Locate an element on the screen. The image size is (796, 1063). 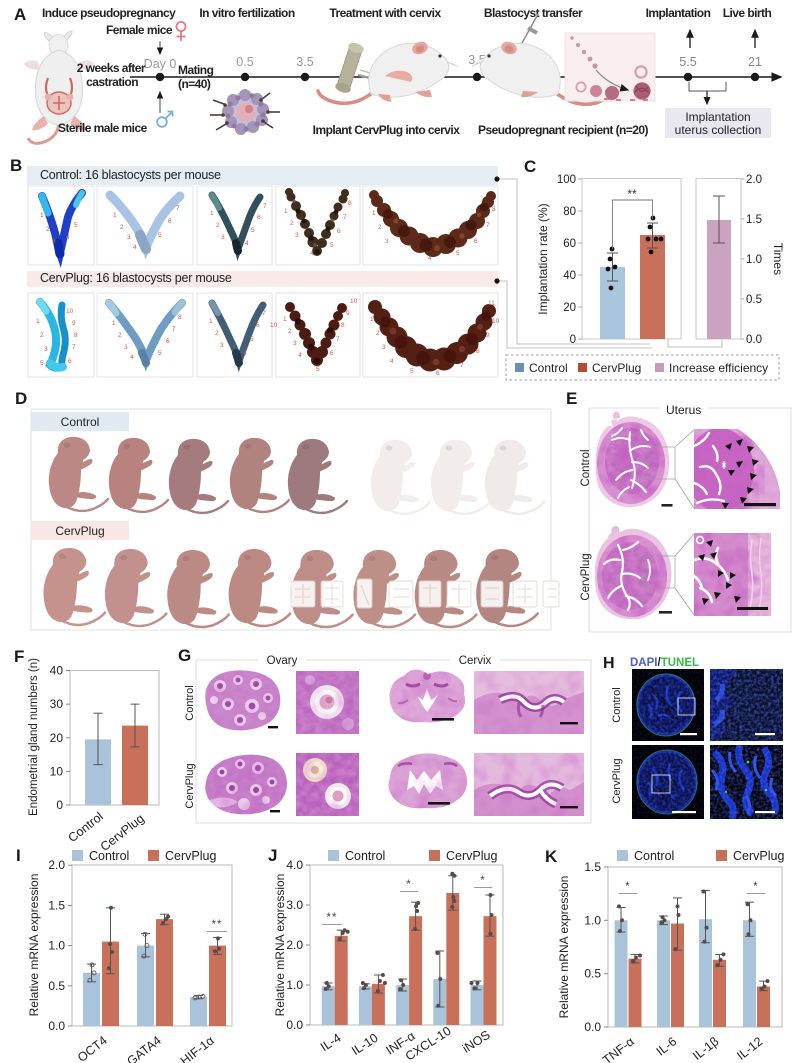
svg-text: Increase efficiency is located at coordinates (718, 368).